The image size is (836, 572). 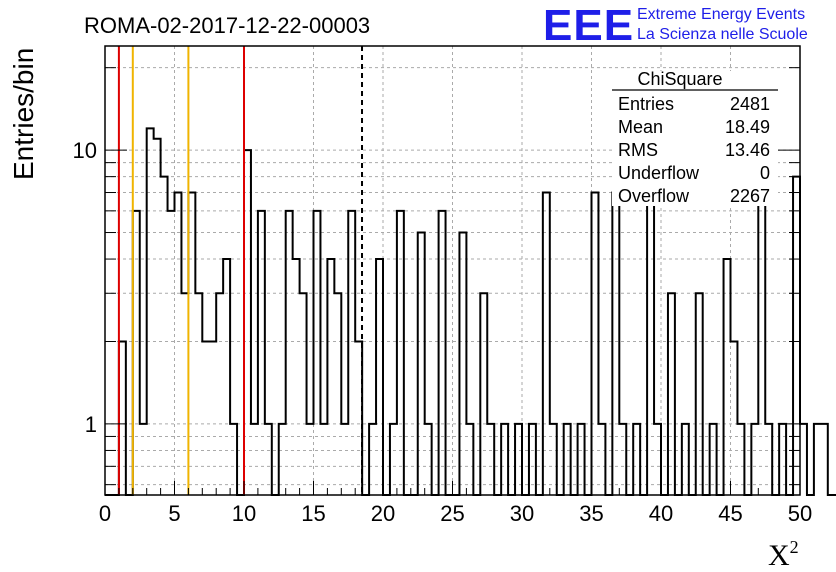 What do you see at coordinates (244, 513) in the screenshot?
I see `x-tick-label: 10` at bounding box center [244, 513].